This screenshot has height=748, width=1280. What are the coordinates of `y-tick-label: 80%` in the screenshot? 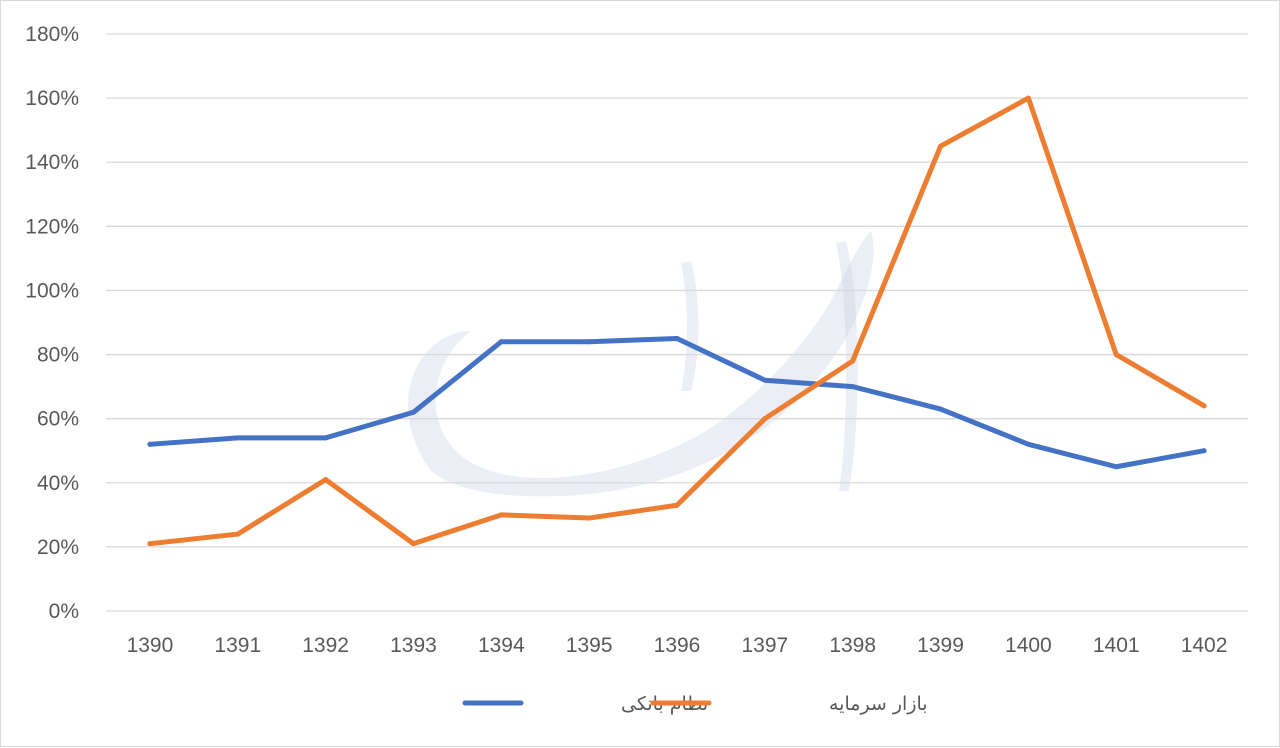 It's located at (58, 355).